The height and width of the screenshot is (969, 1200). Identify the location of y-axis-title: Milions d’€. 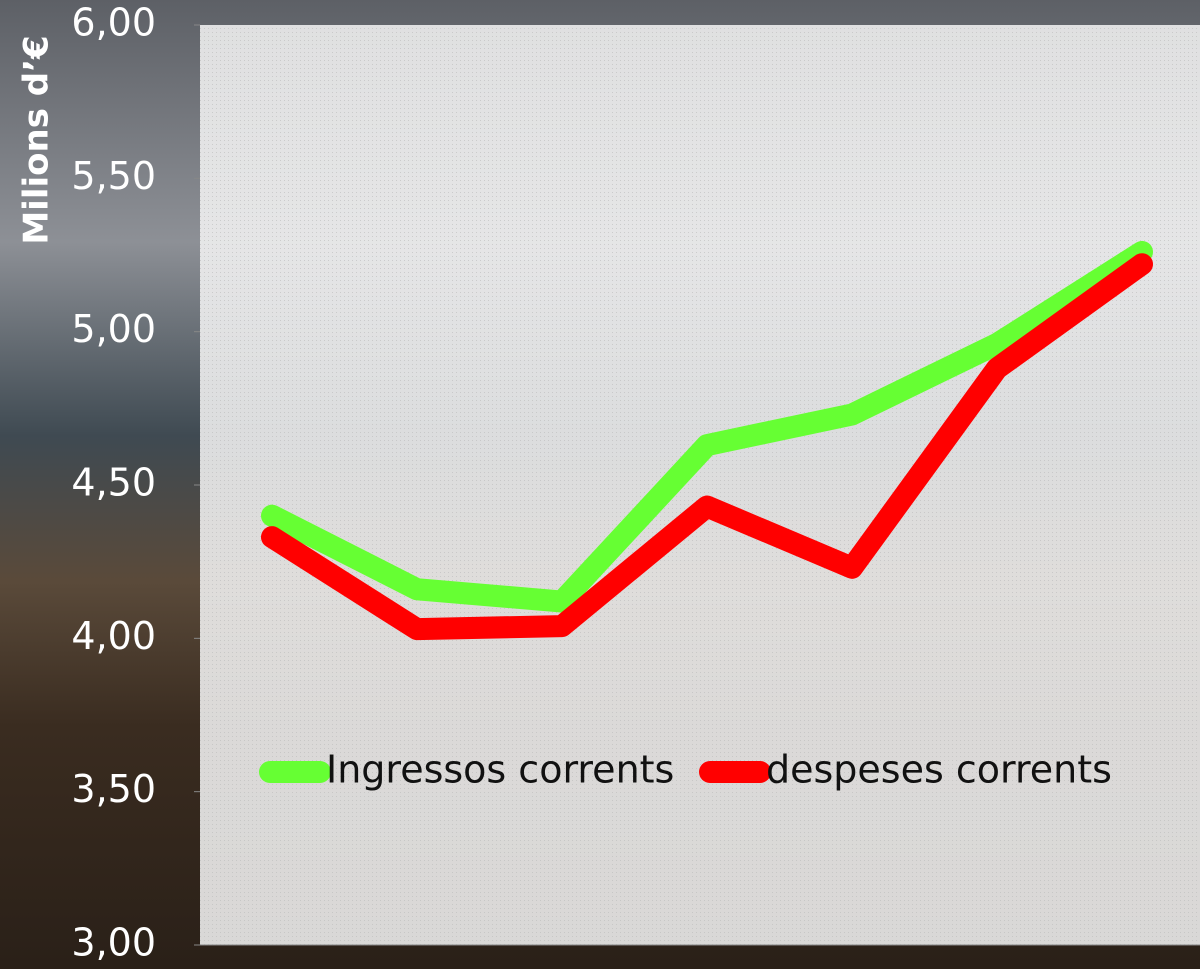
(37, 139).